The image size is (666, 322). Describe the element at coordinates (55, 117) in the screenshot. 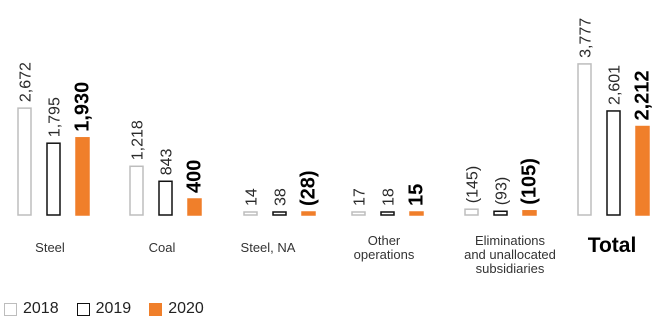

I see `data-label-2019-0: 1,795` at that location.